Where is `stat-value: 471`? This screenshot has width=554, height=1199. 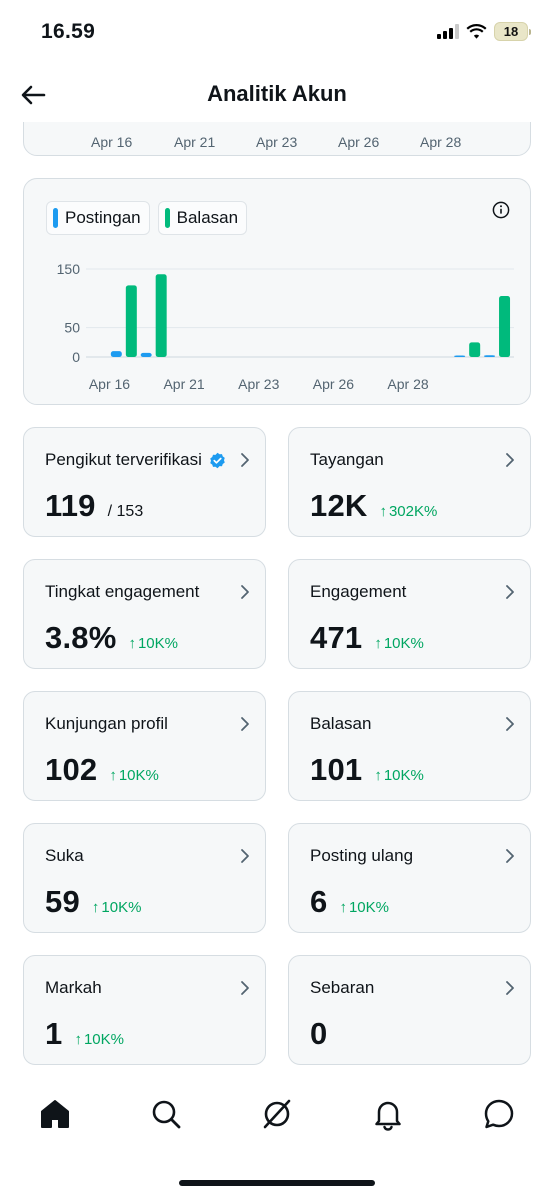 stat-value: 471 is located at coordinates (336, 637).